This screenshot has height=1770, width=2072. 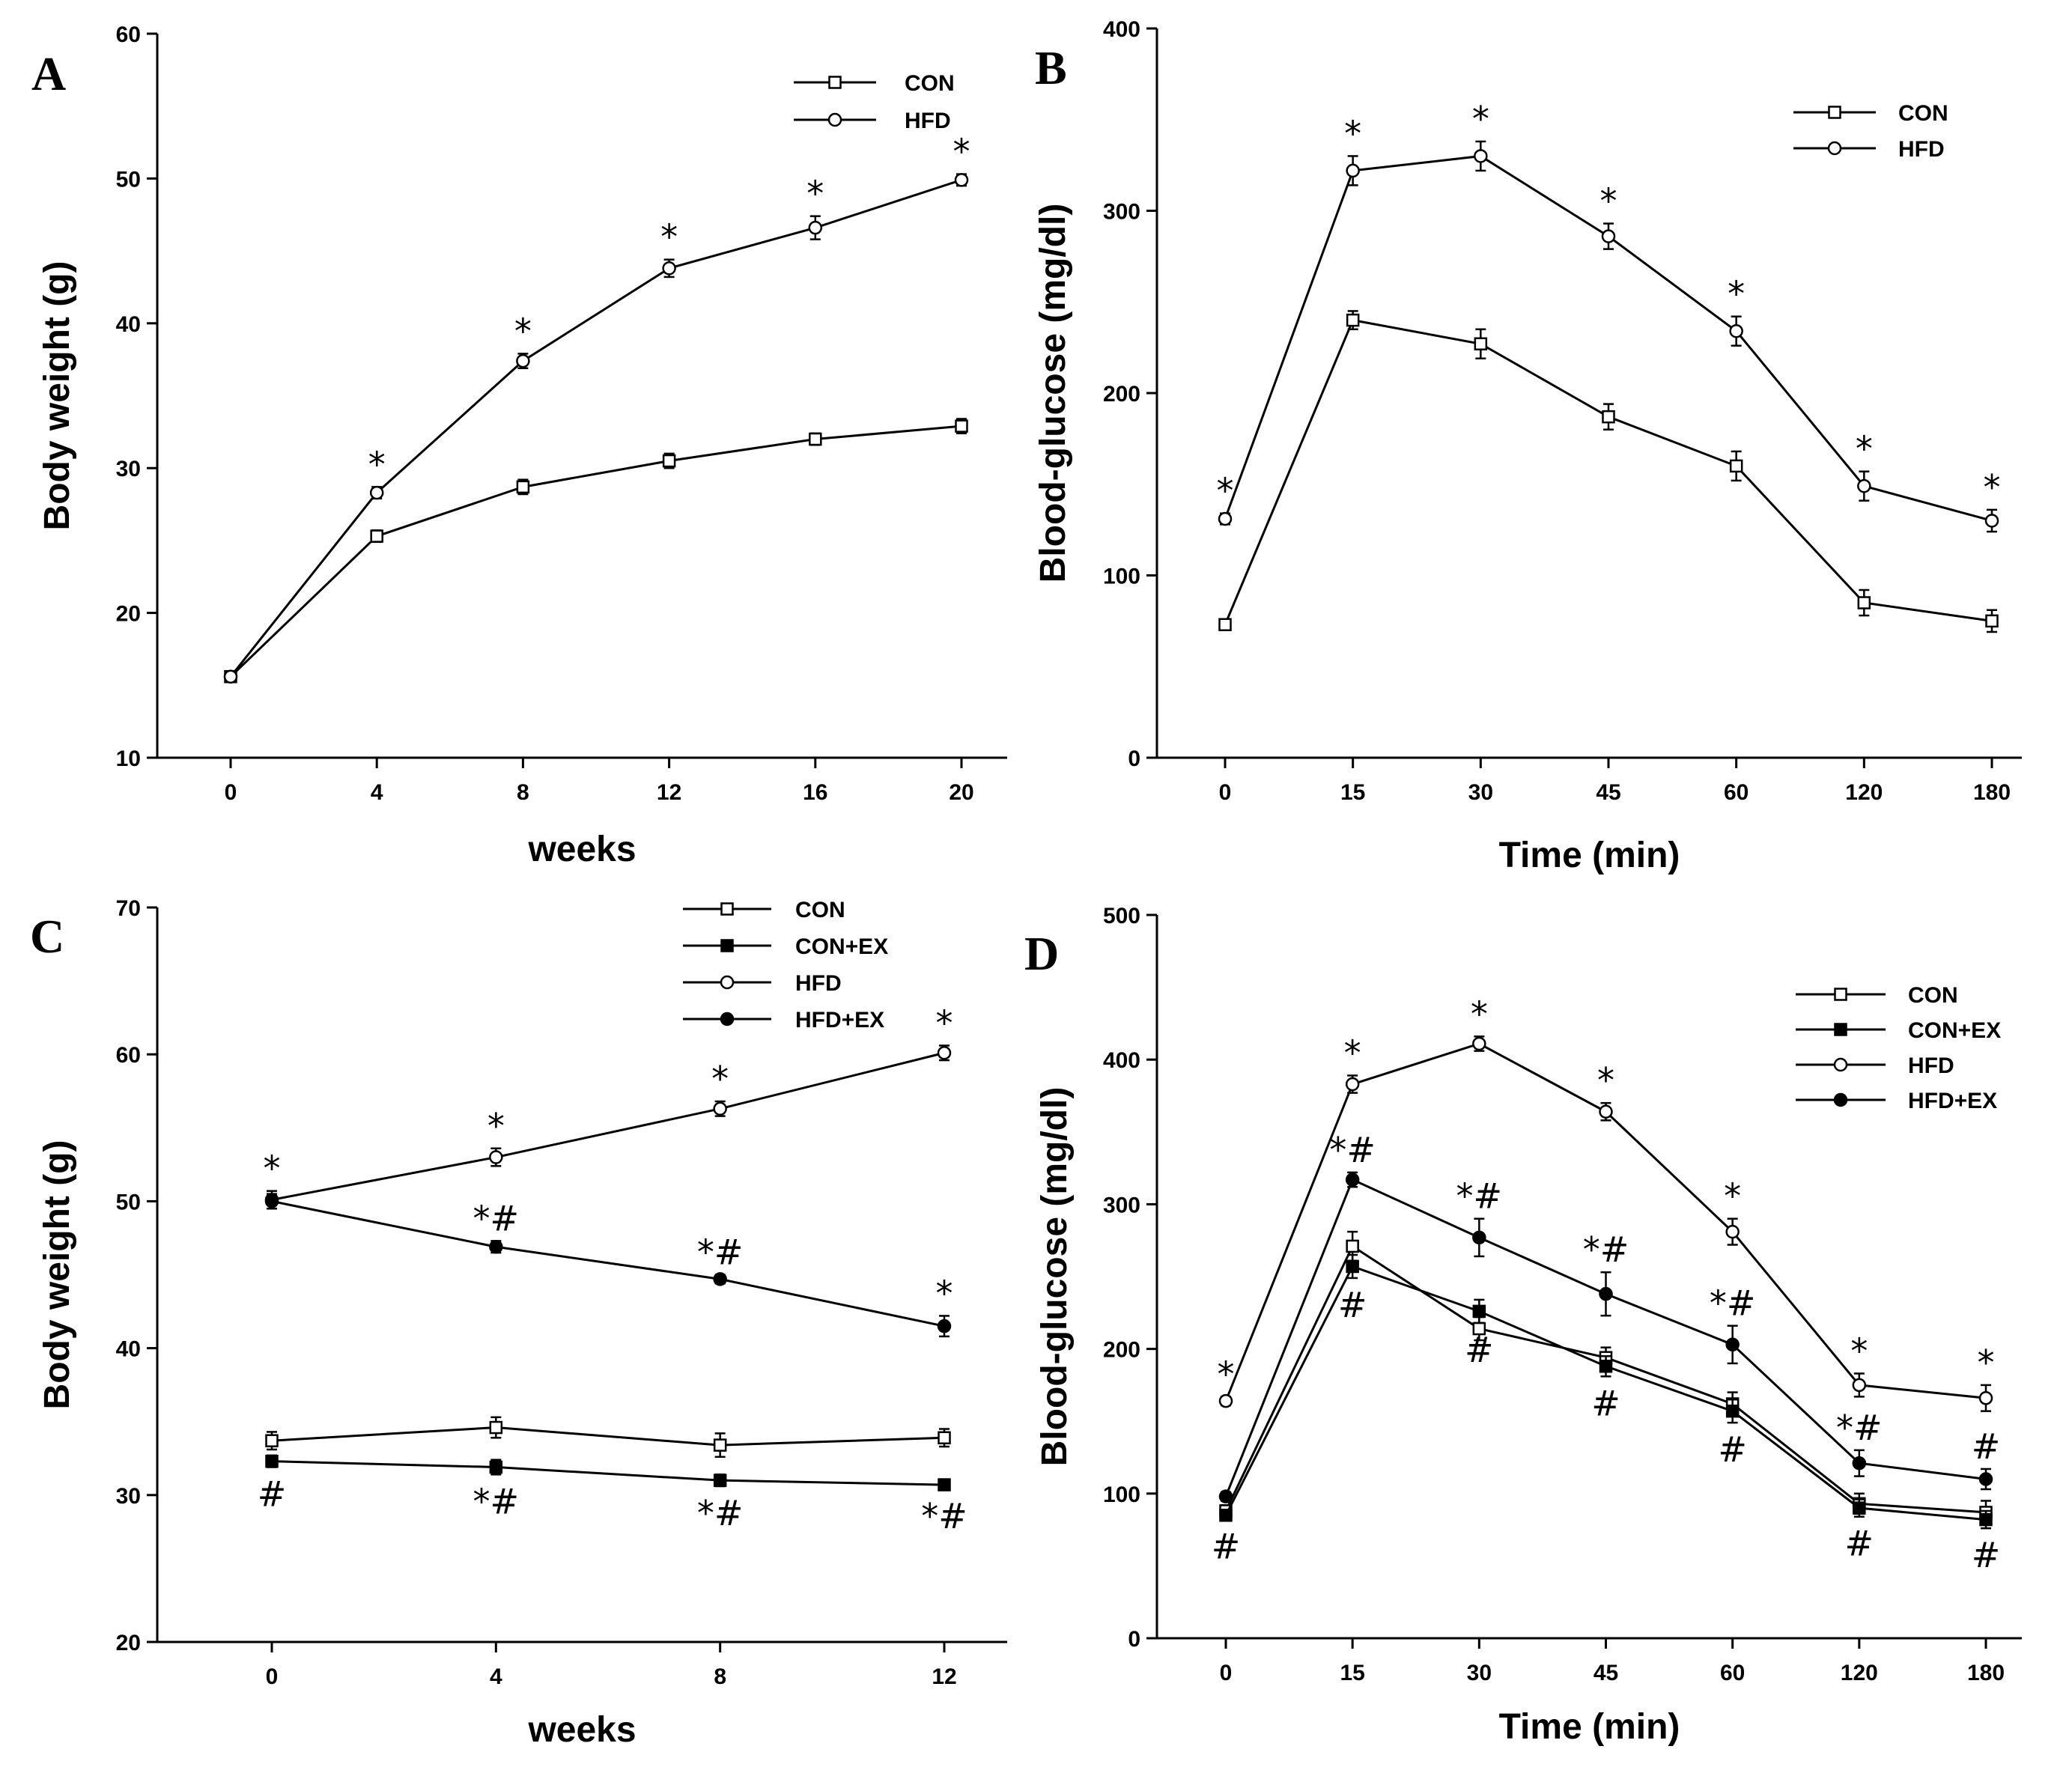 I want to click on chart-b-series-con-line, so click(x=1608, y=471).